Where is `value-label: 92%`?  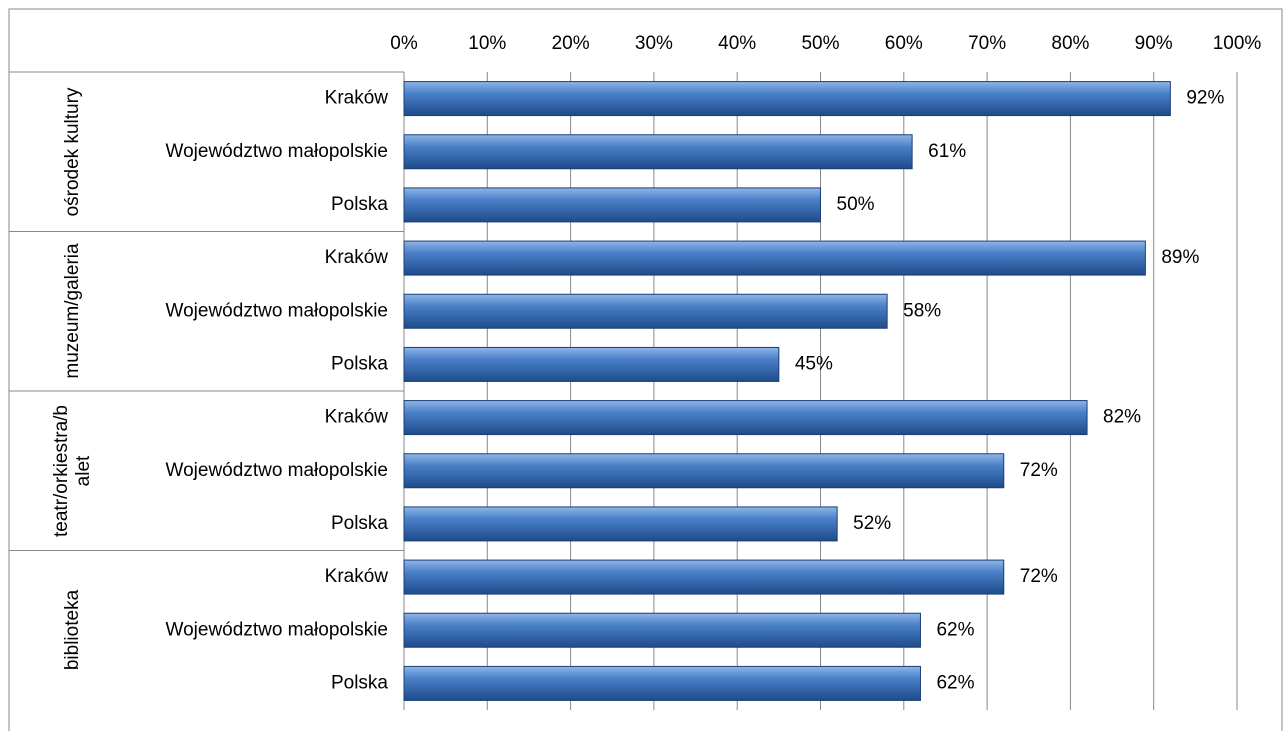 value-label: 92% is located at coordinates (1205, 98).